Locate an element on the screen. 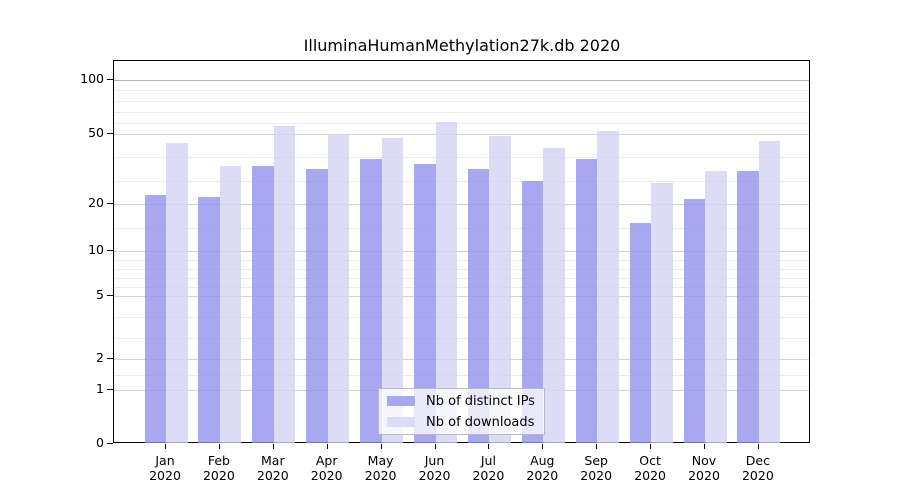  legend-item-distinct-ips: Nb of distinct IPs is located at coordinates (461, 401).